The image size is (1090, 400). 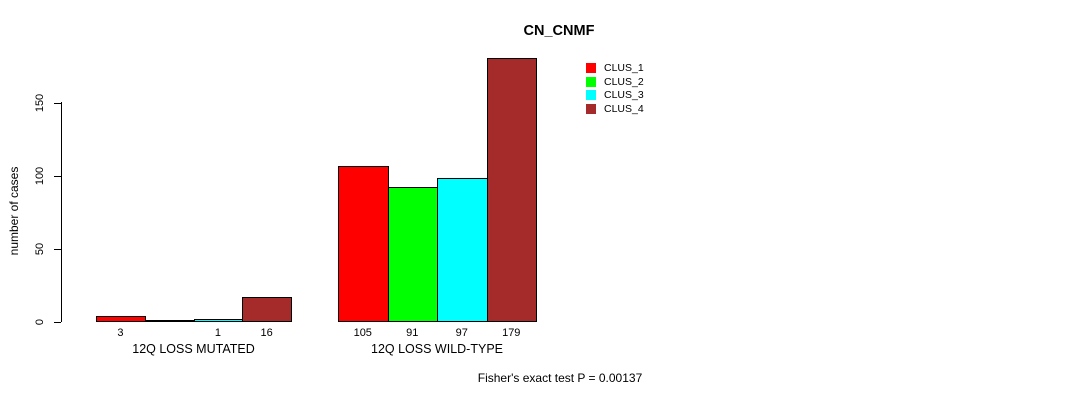 I want to click on legend-label: CLUS_1, so click(x=624, y=68).